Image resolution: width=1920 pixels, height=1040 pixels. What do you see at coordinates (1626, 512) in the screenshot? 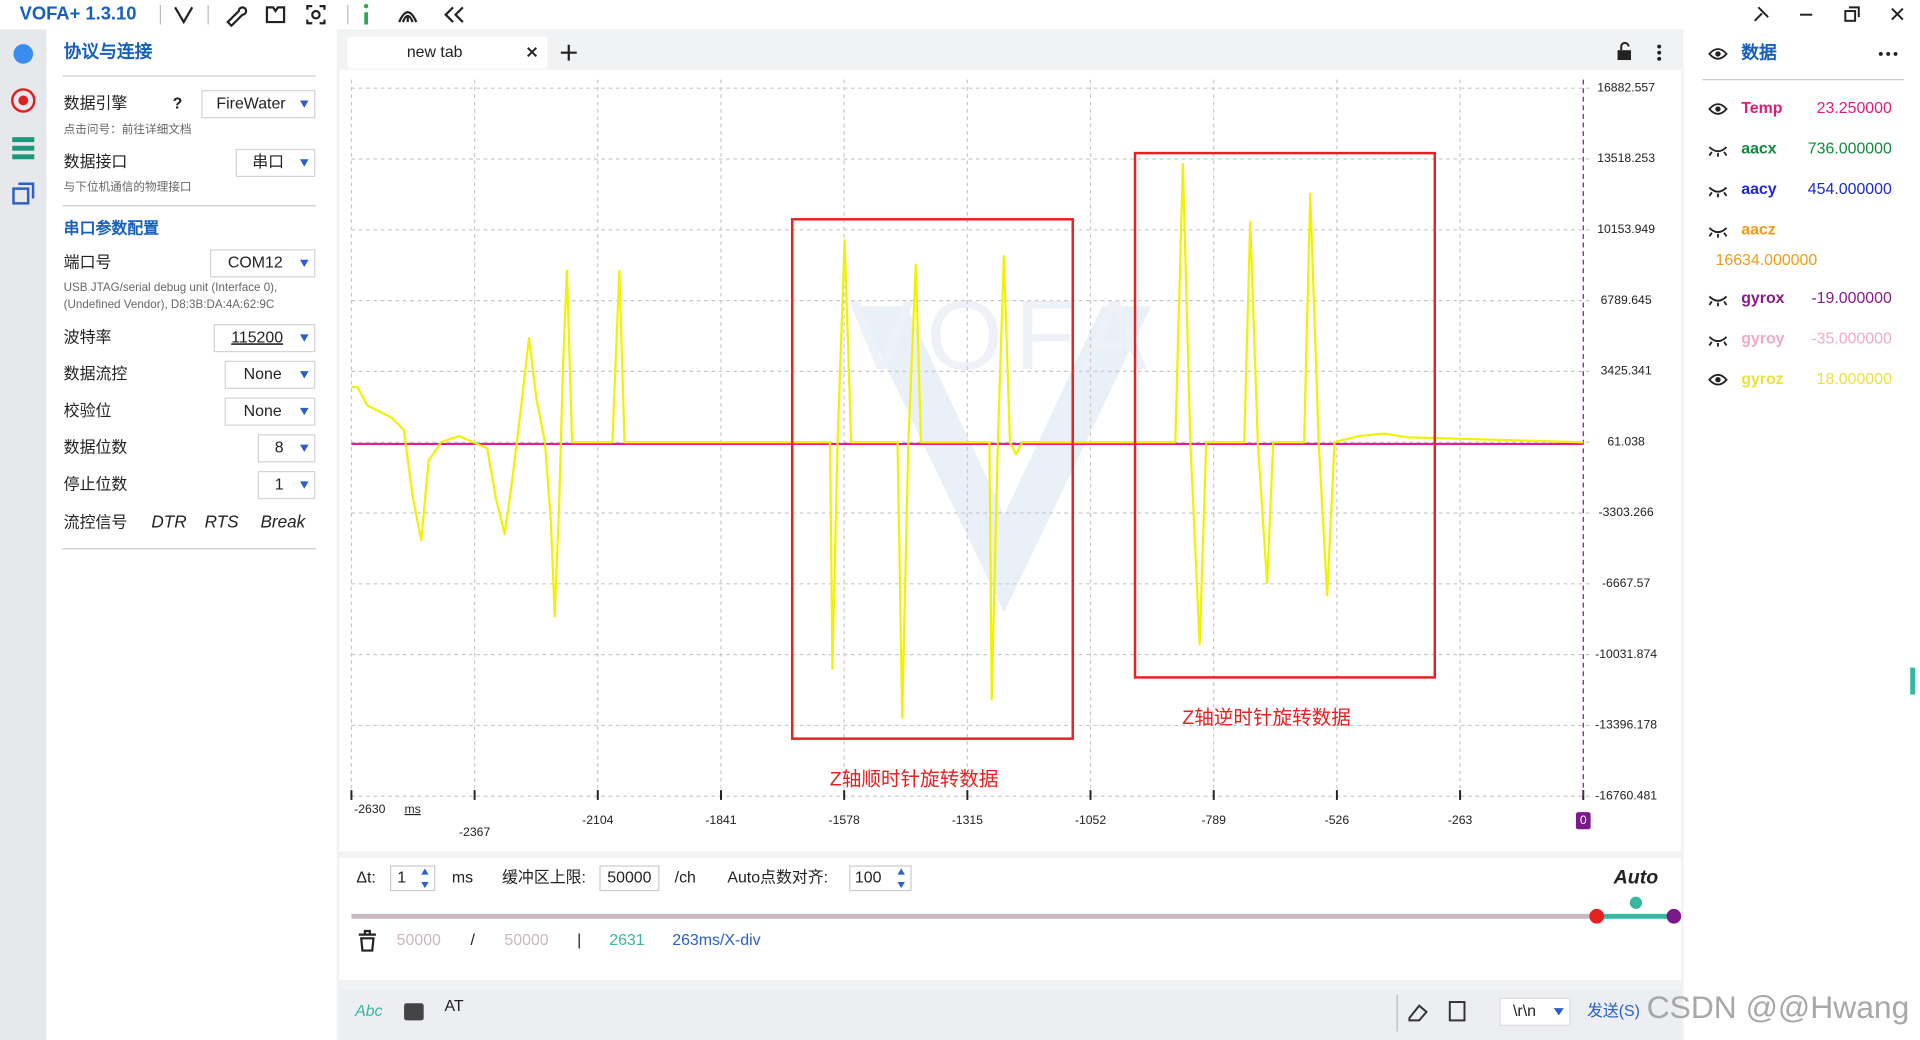
I see `y-tick-label: -3303.266` at bounding box center [1626, 512].